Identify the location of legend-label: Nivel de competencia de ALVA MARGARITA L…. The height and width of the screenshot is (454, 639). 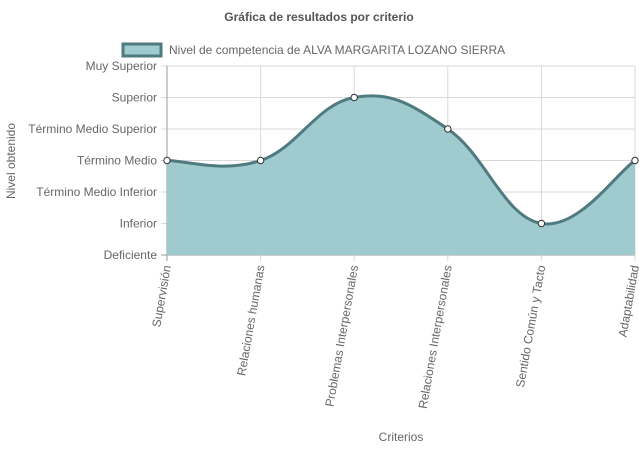
(337, 50).